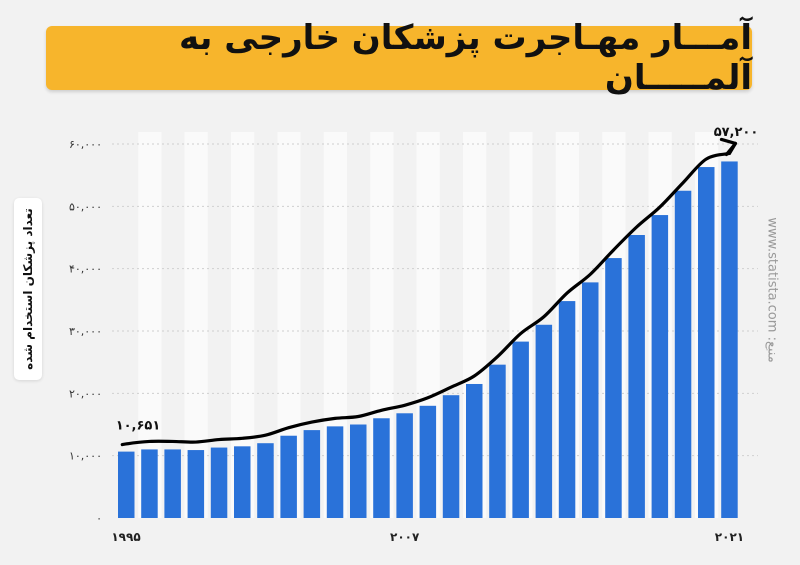 The image size is (800, 565). What do you see at coordinates (28, 289) in the screenshot?
I see `y-axis-label-box: تعداد پزشکان استخدام شده` at bounding box center [28, 289].